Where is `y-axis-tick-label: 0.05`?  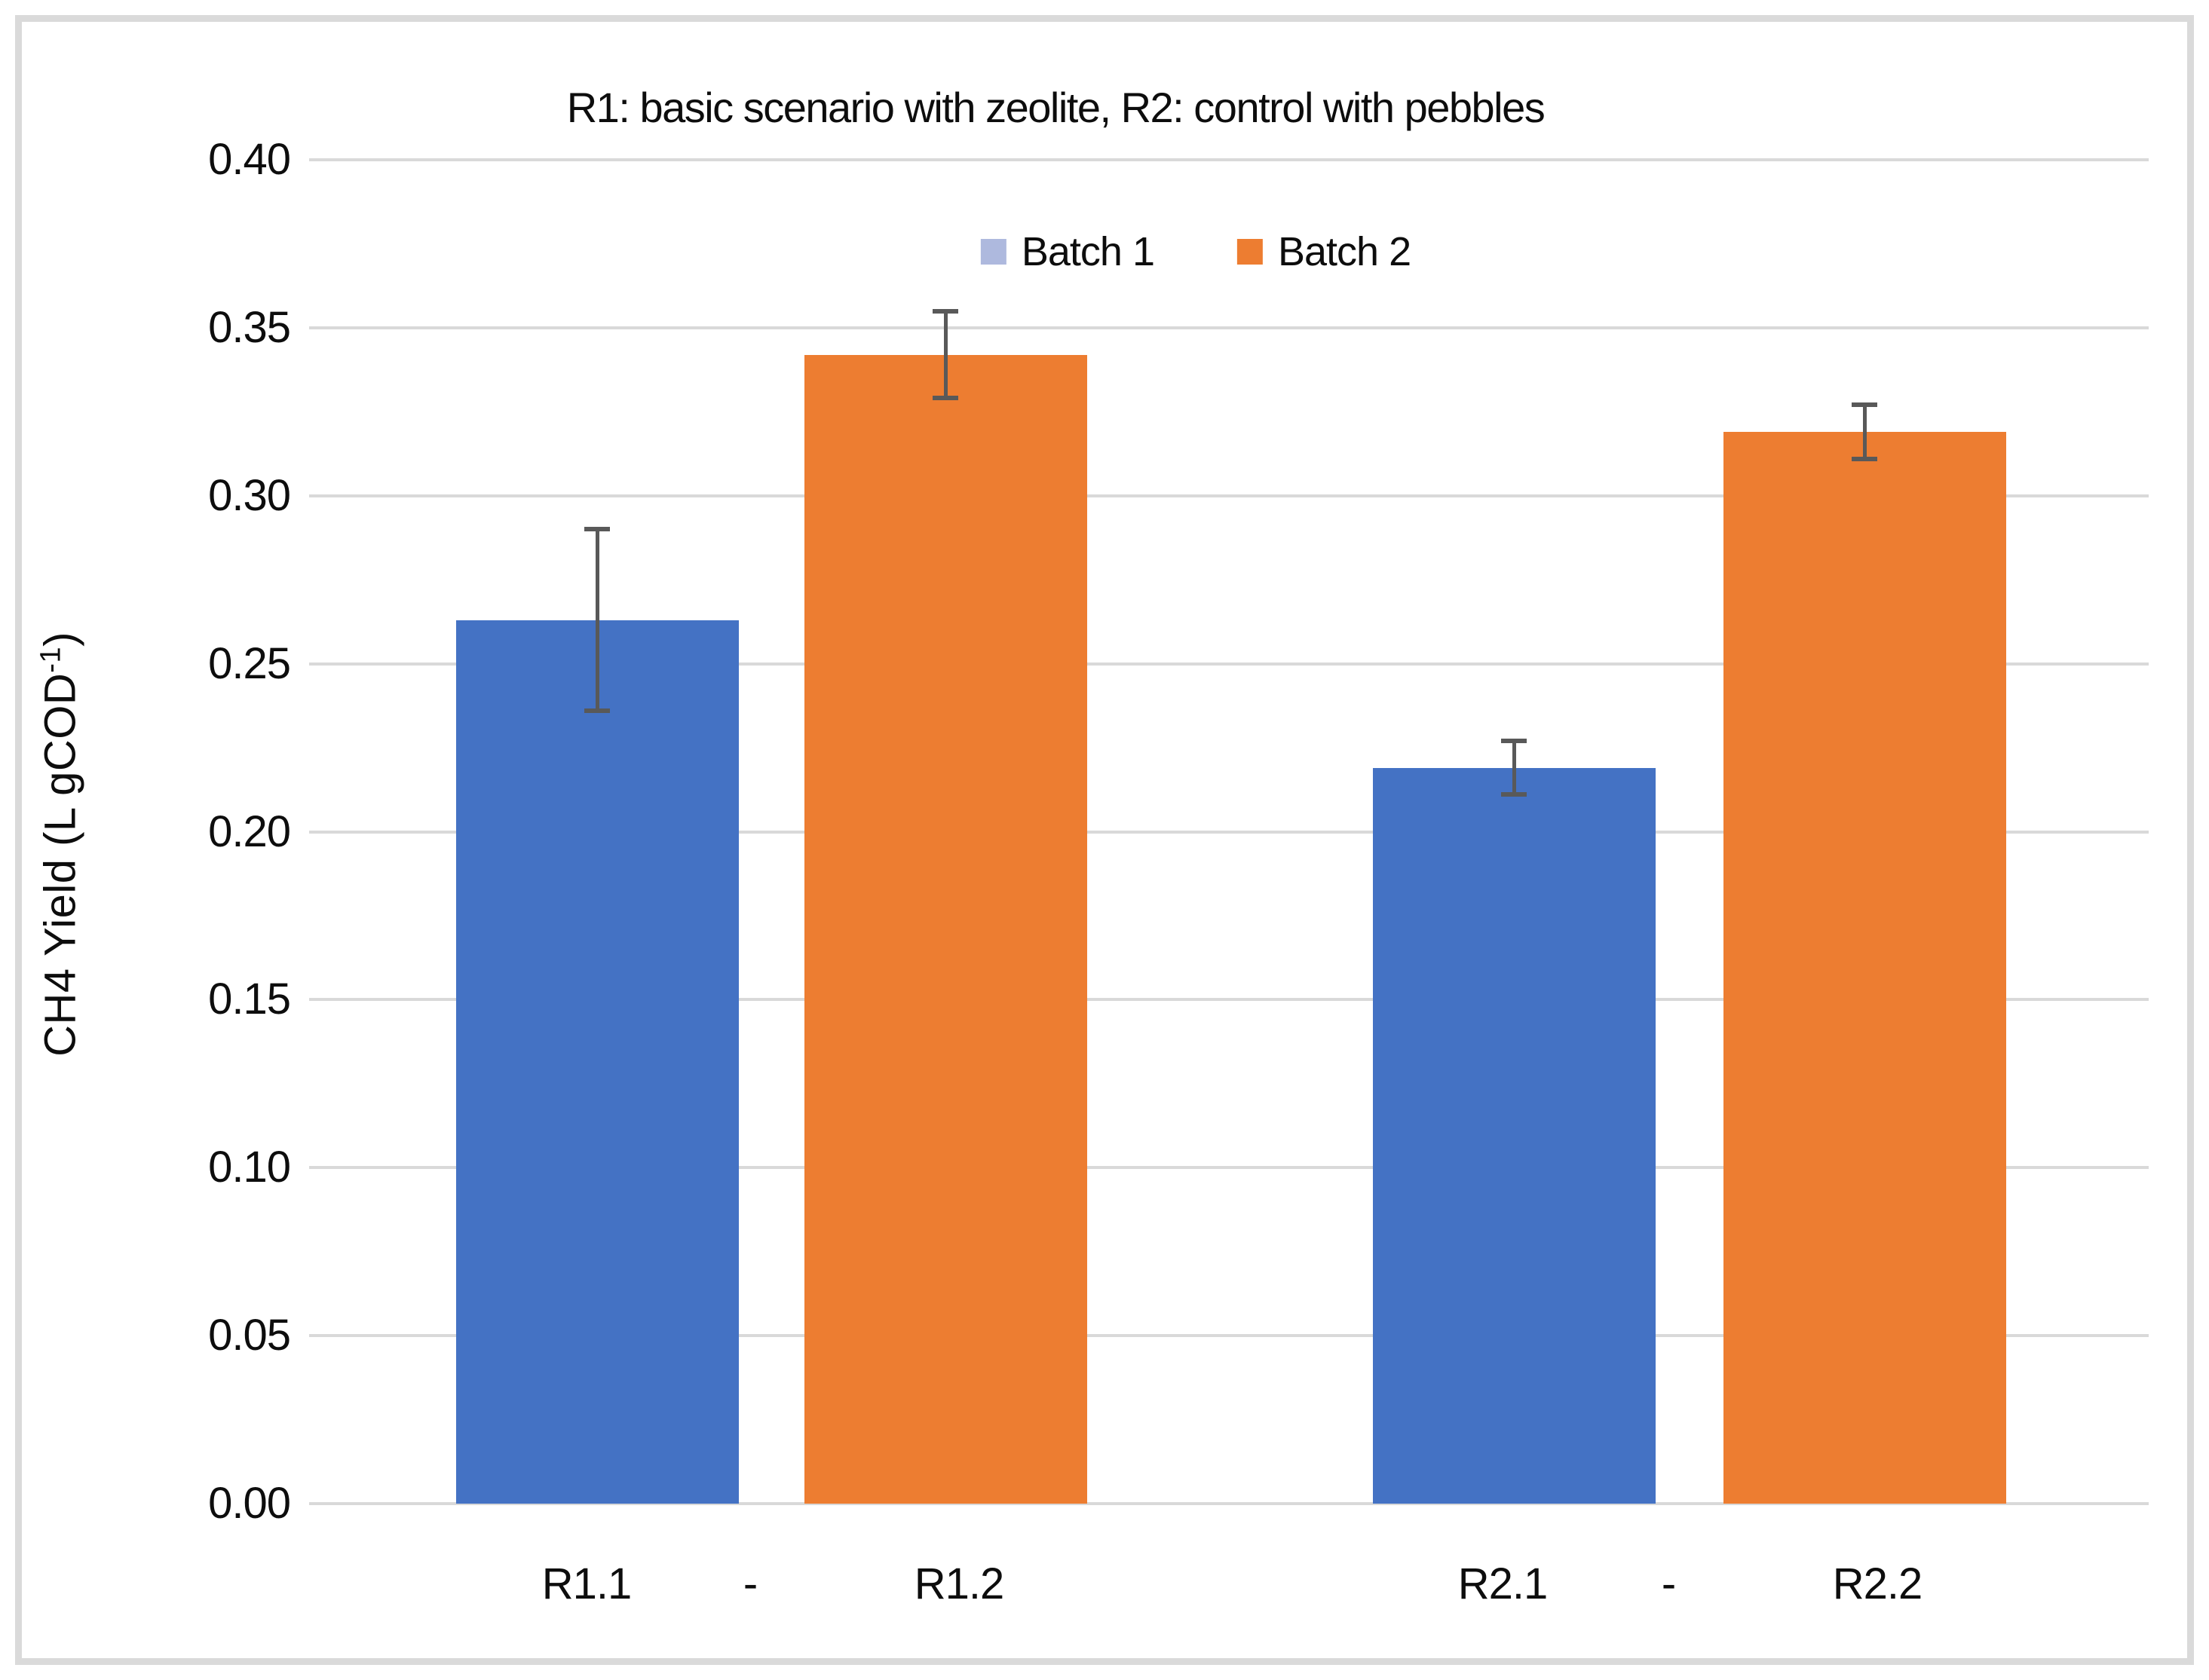 y-axis-tick-label: 0.05 is located at coordinates (250, 1335).